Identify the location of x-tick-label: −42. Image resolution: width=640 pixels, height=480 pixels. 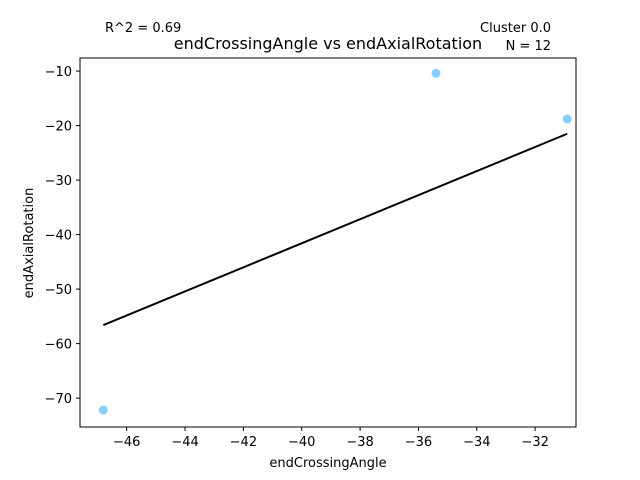
(243, 442).